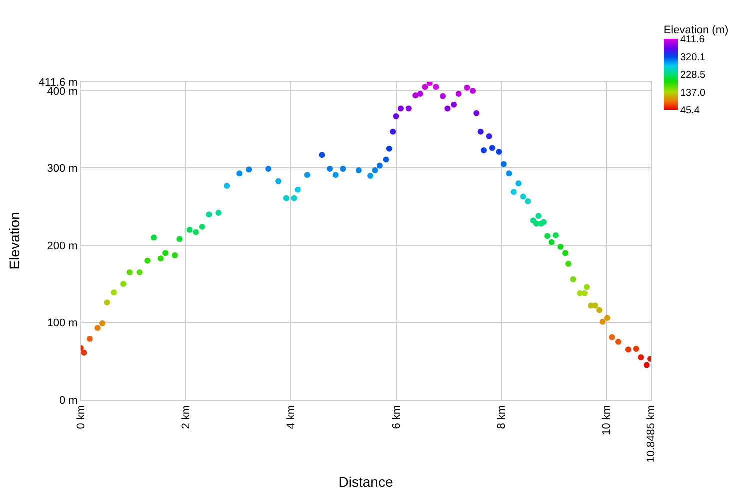 This screenshot has width=750, height=500. I want to click on x-tick-label: 10.8485 km, so click(652, 434).